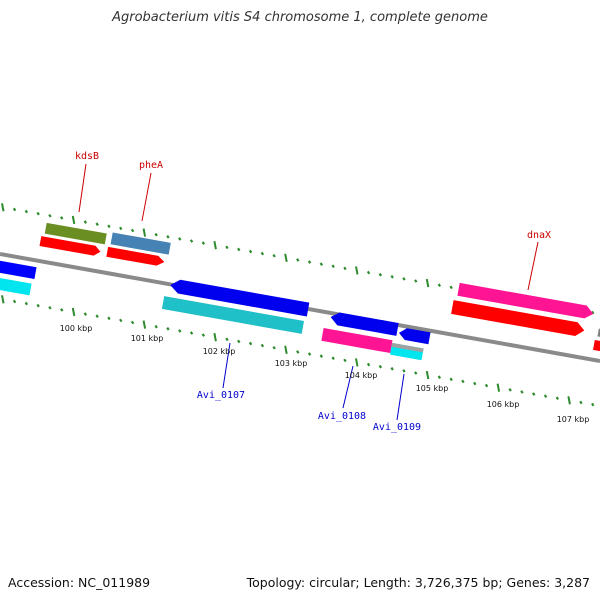  I want to click on kdsB-gene-box, so click(75, 233).